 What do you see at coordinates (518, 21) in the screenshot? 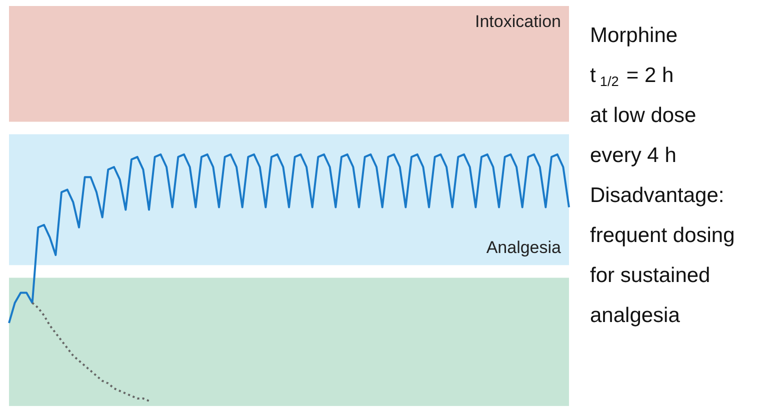
I see `band-label: Intoxication` at bounding box center [518, 21].